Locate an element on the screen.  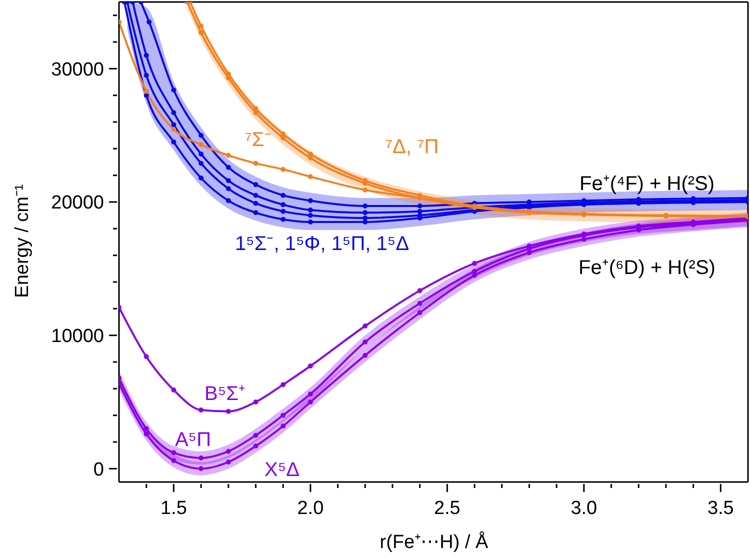
y-tick-label: 20000 is located at coordinates (77, 203).